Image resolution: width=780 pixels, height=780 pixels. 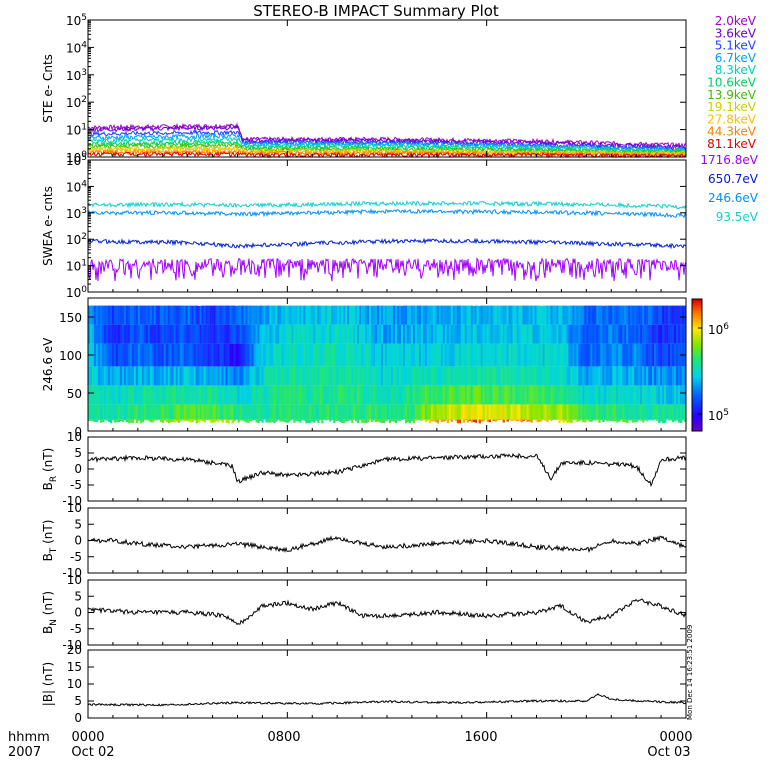 I want to click on y-tick-label: 5, so click(x=78, y=701).